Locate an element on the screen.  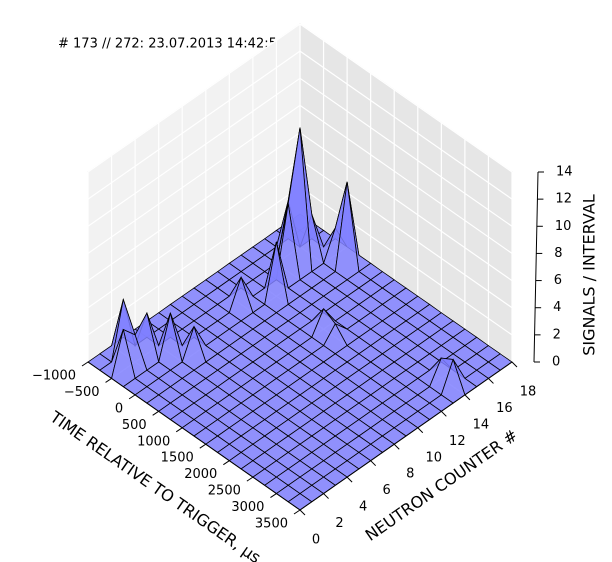
y-tick-label: 10 is located at coordinates (434, 457).